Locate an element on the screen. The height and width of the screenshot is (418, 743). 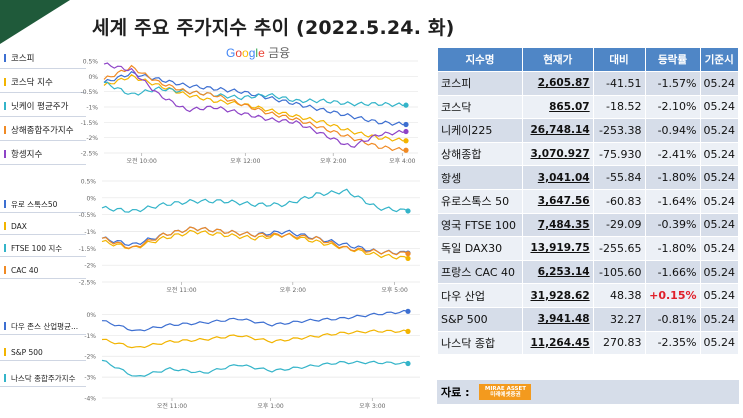
legend-label: 코스피 is located at coordinates (23, 59).